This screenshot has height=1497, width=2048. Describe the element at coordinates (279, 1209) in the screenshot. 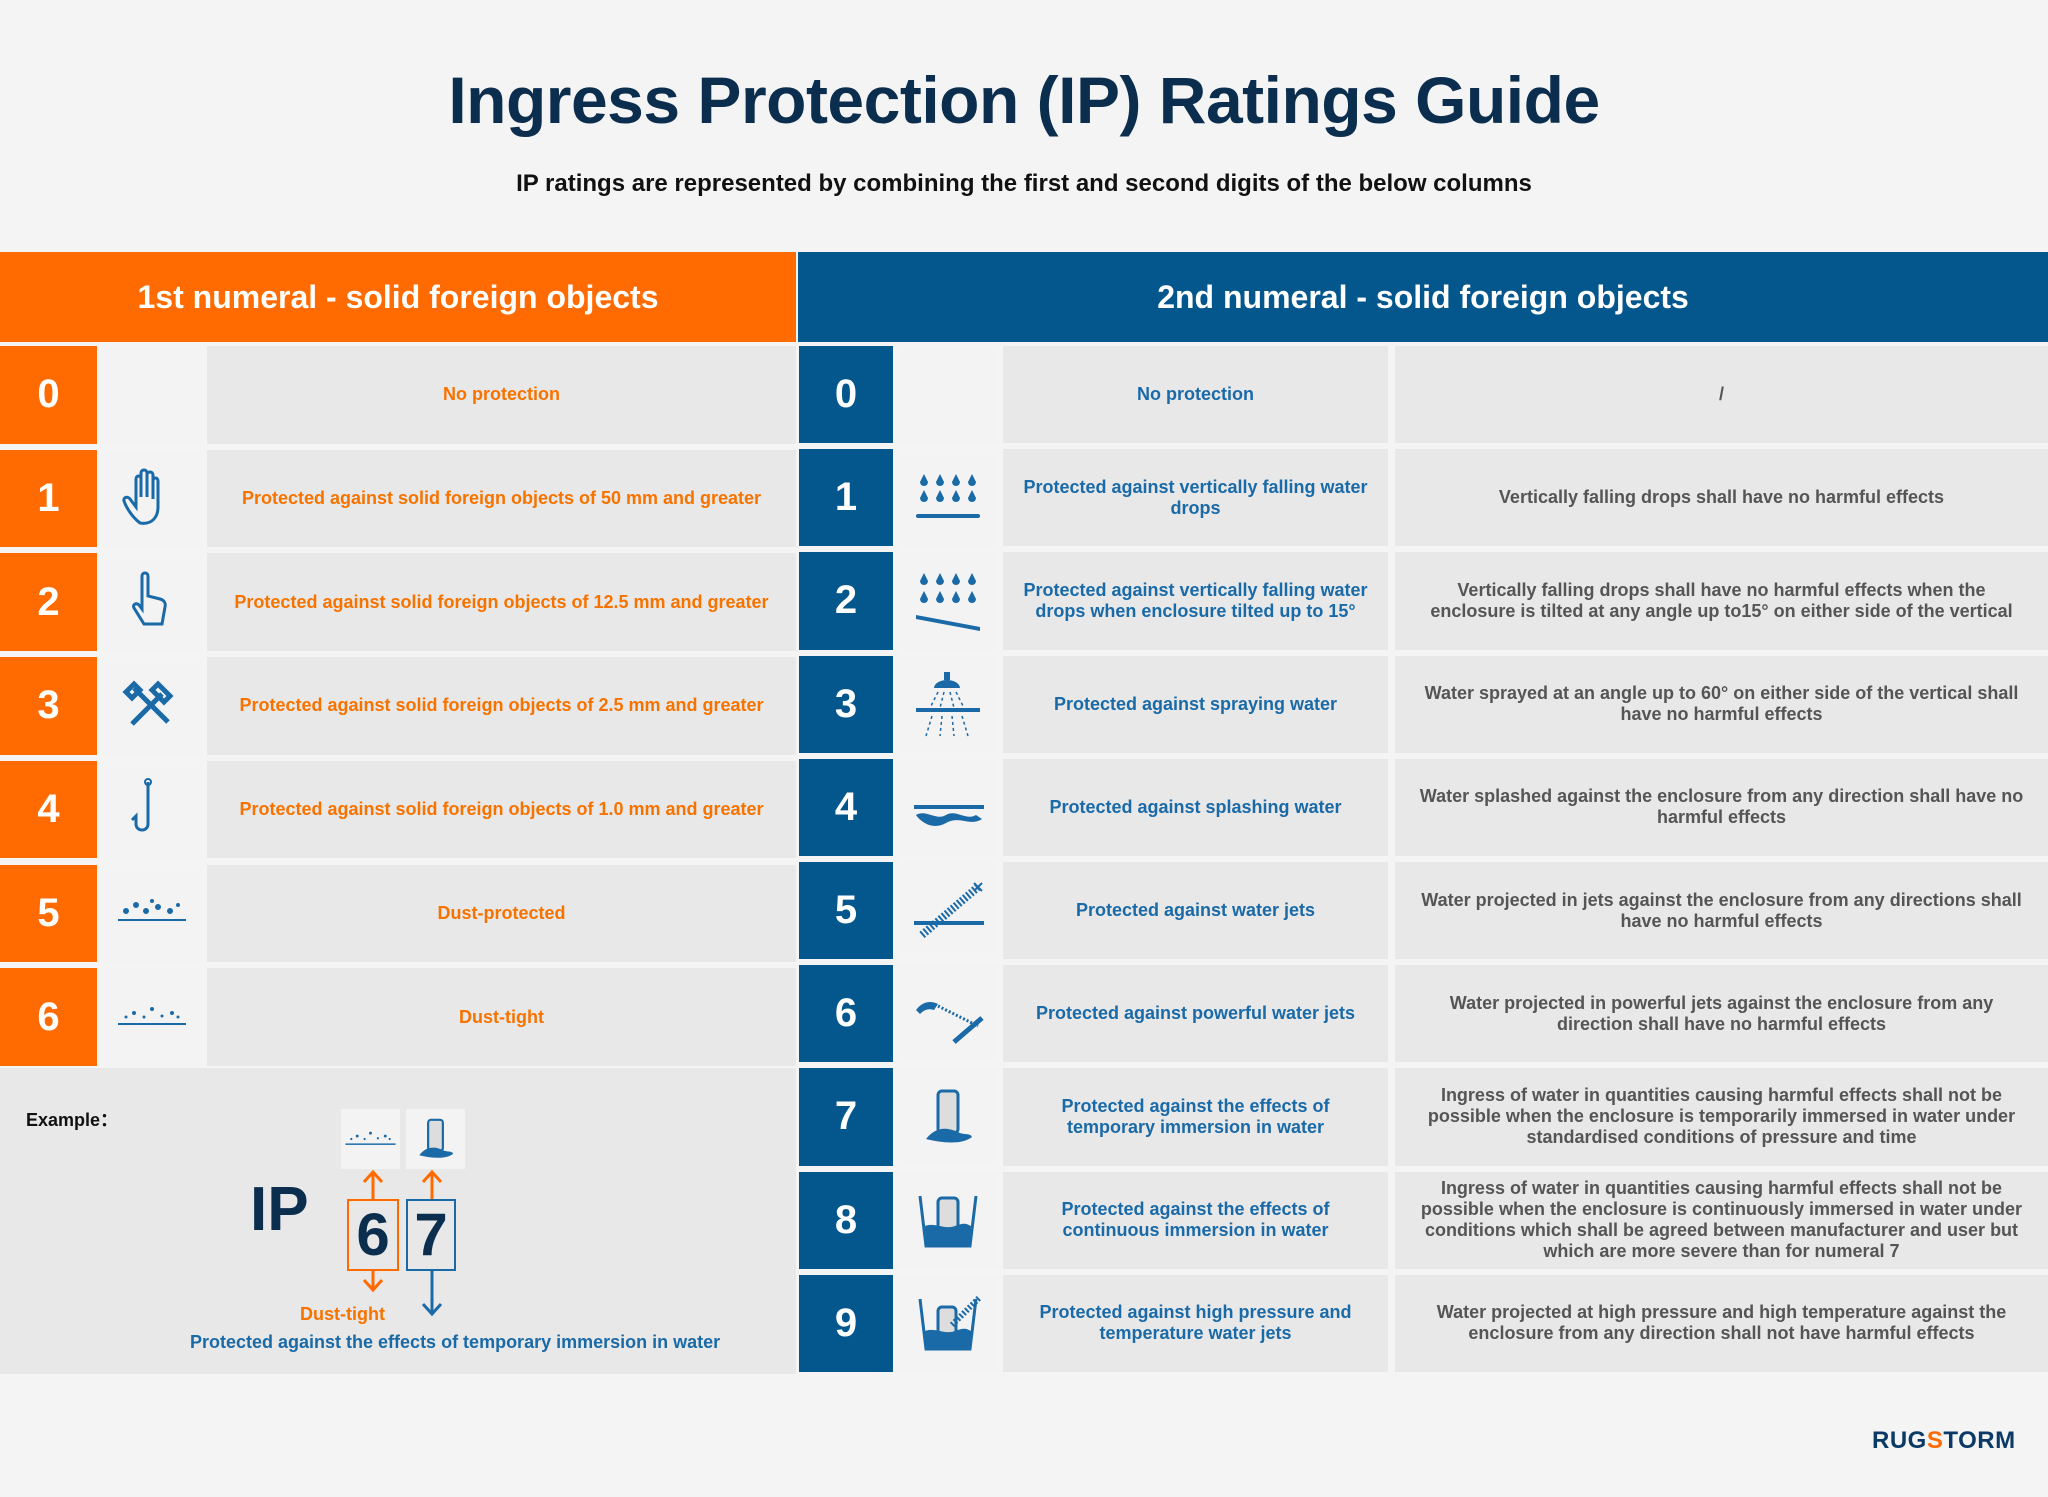

I see `example-ip-prefix: IP` at that location.